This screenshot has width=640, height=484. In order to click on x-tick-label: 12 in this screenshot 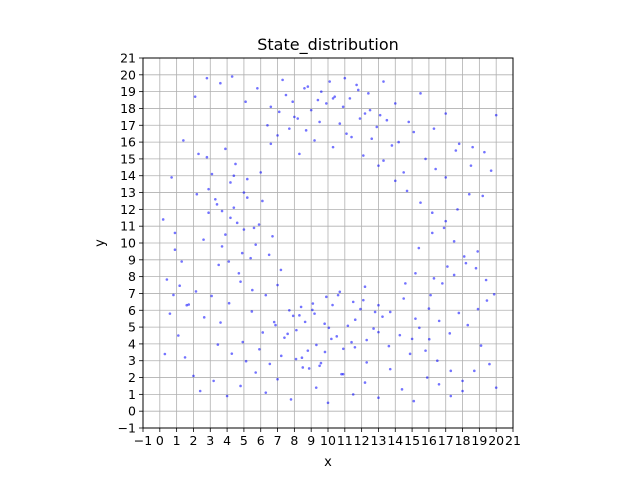, I will do `click(362, 440)`.